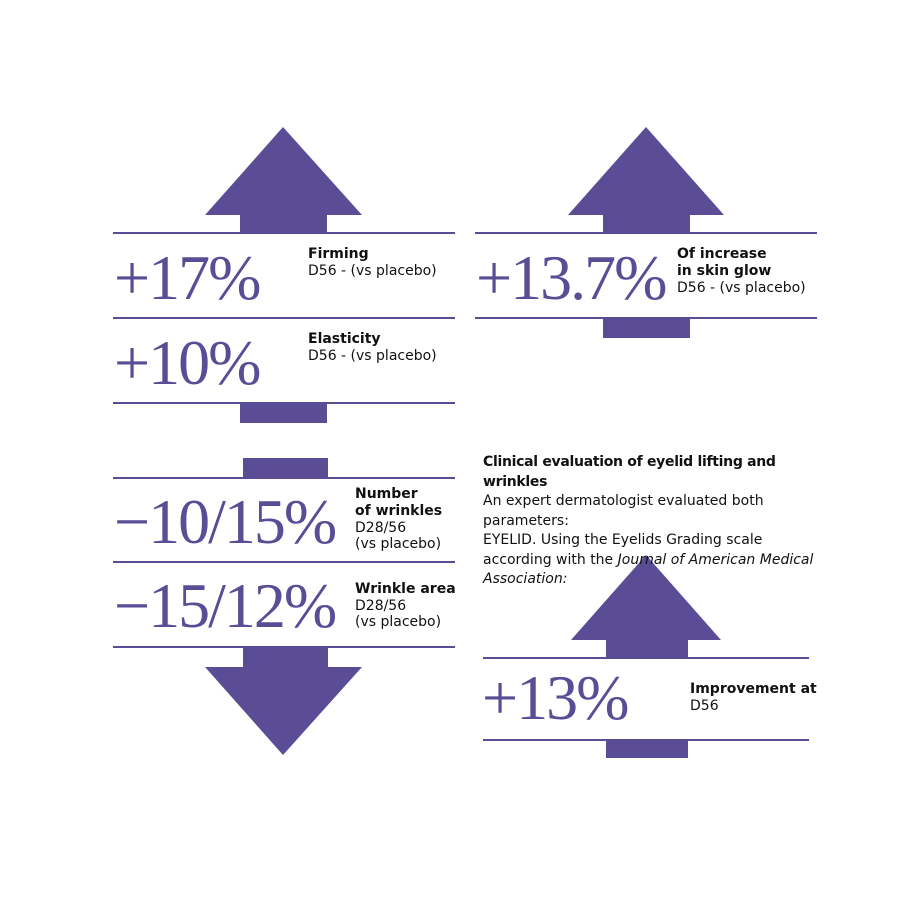  What do you see at coordinates (722, 254) in the screenshot?
I see `stat-label: Of increase` at bounding box center [722, 254].